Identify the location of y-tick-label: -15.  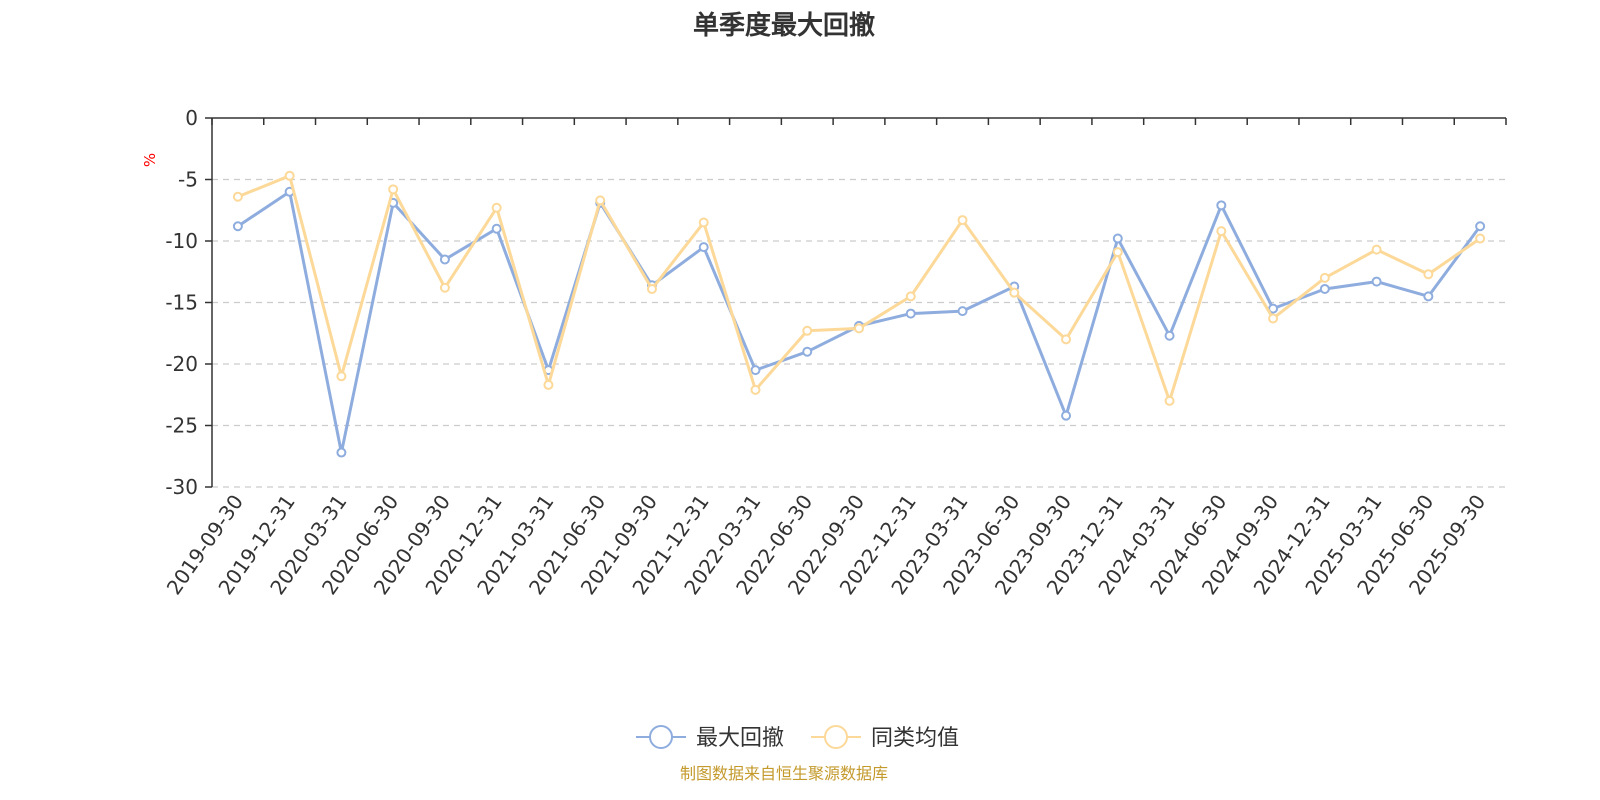
(181, 303).